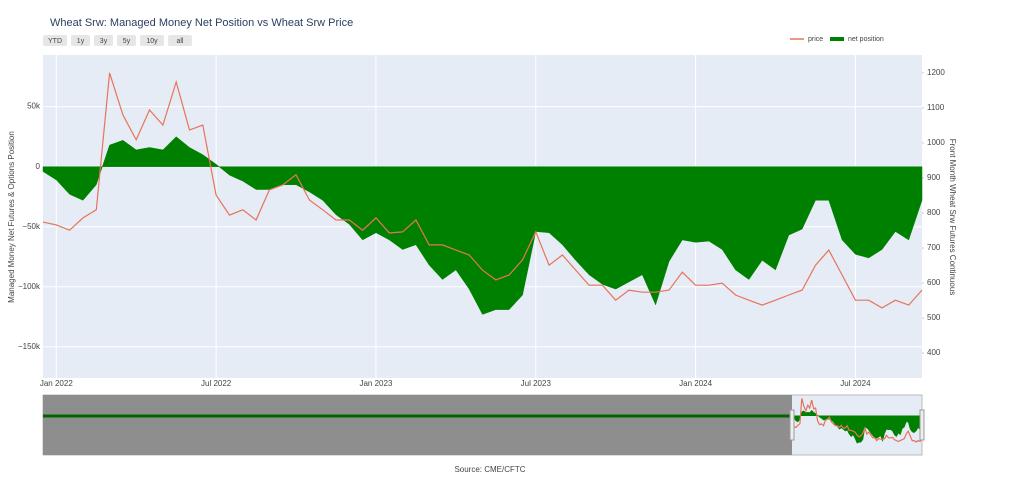  Describe the element at coordinates (934, 177) in the screenshot. I see `y2-tick-label: 900` at that location.